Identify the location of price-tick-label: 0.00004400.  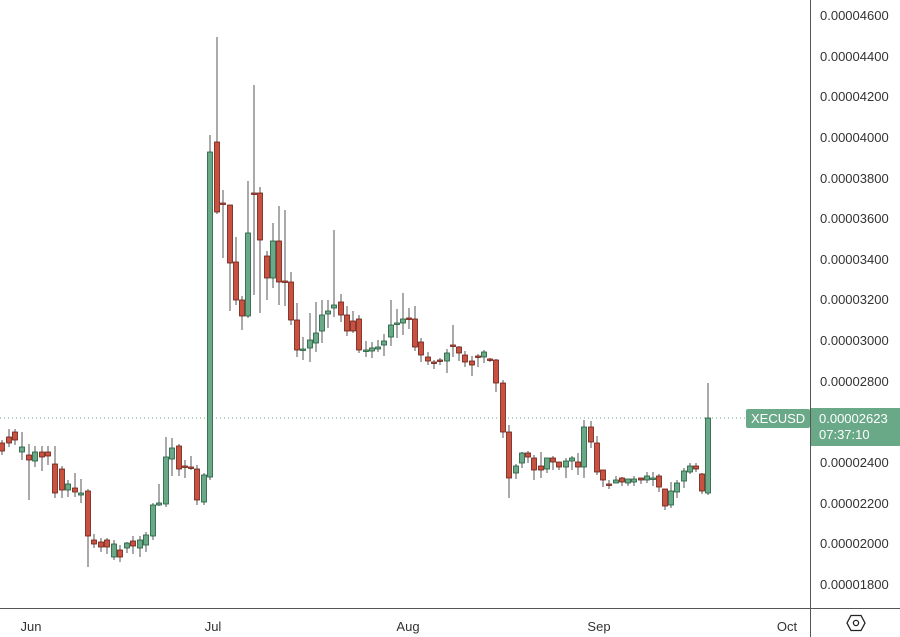
(854, 56).